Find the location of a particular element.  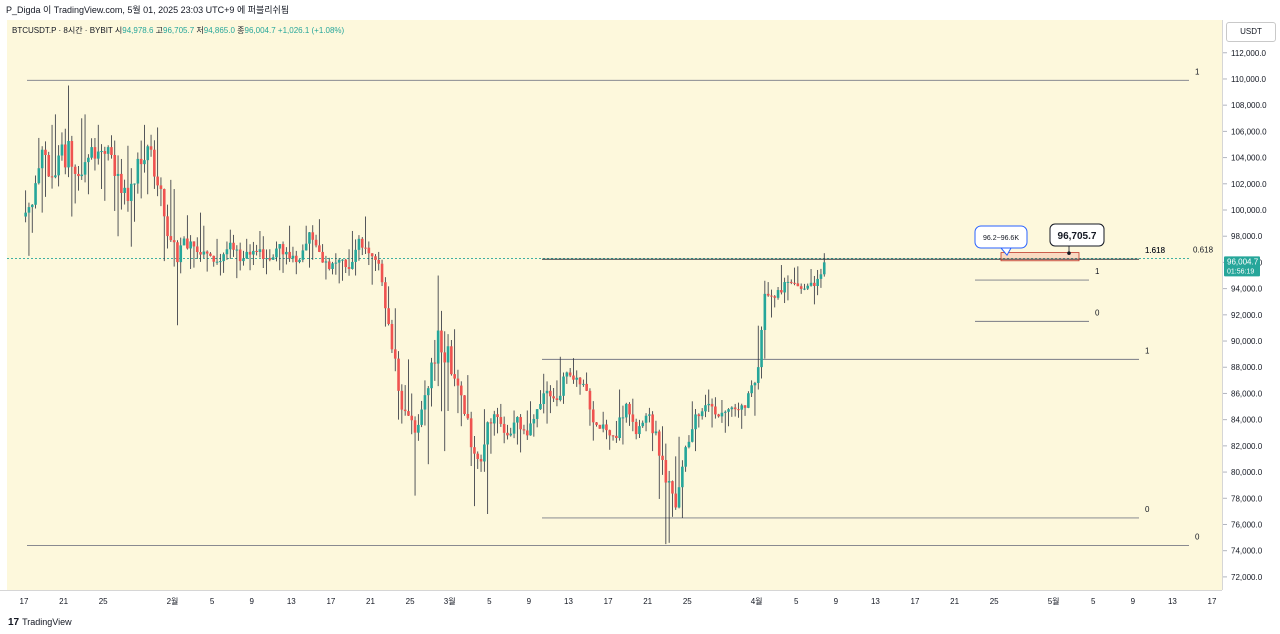

price-tick-label: 86,000.0 is located at coordinates (1247, 393).